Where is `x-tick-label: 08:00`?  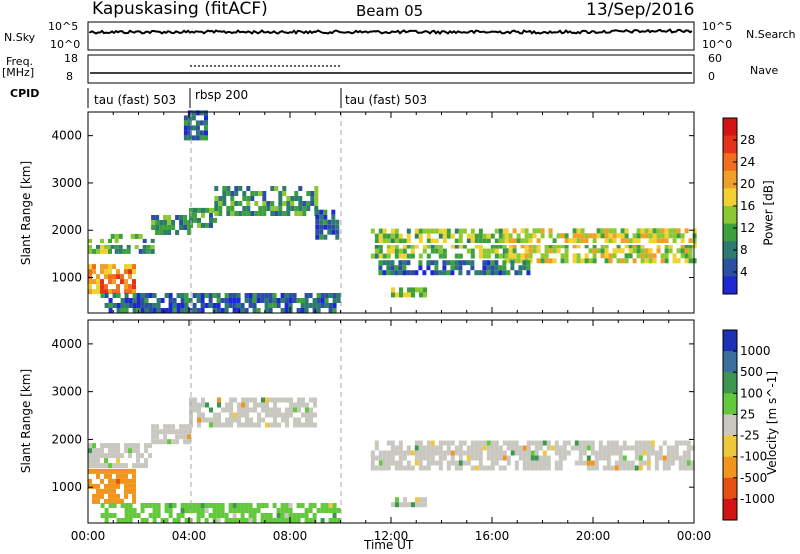 x-tick-label: 08:00 is located at coordinates (290, 536).